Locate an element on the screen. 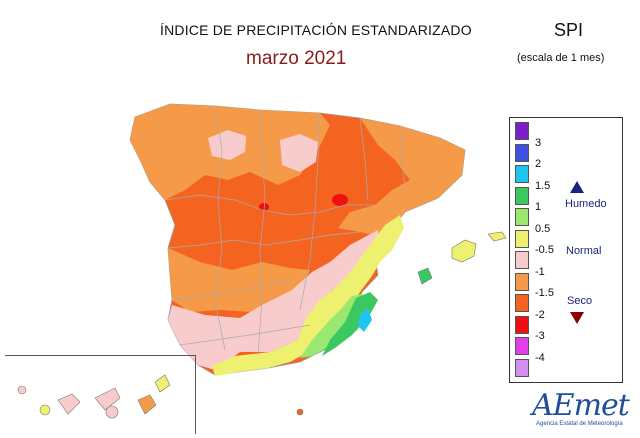 Image resolution: width=640 pixels, height=438 pixels. index-label: SPI is located at coordinates (569, 30).